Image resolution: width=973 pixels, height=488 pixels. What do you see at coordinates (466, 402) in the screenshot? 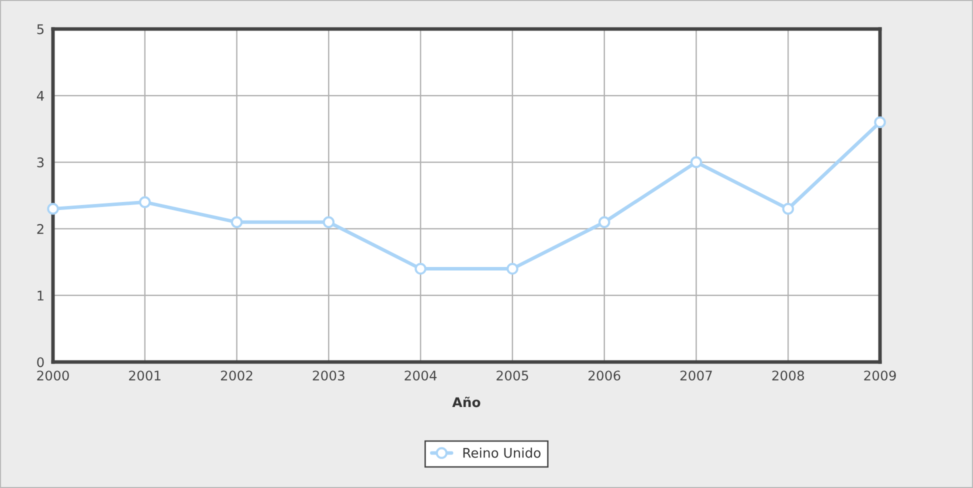
I see `x-axis-title: Año` at bounding box center [466, 402].